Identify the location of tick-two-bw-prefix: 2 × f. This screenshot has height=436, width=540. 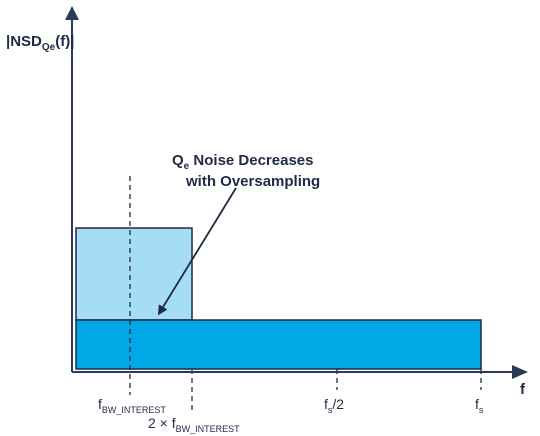
(162, 423).